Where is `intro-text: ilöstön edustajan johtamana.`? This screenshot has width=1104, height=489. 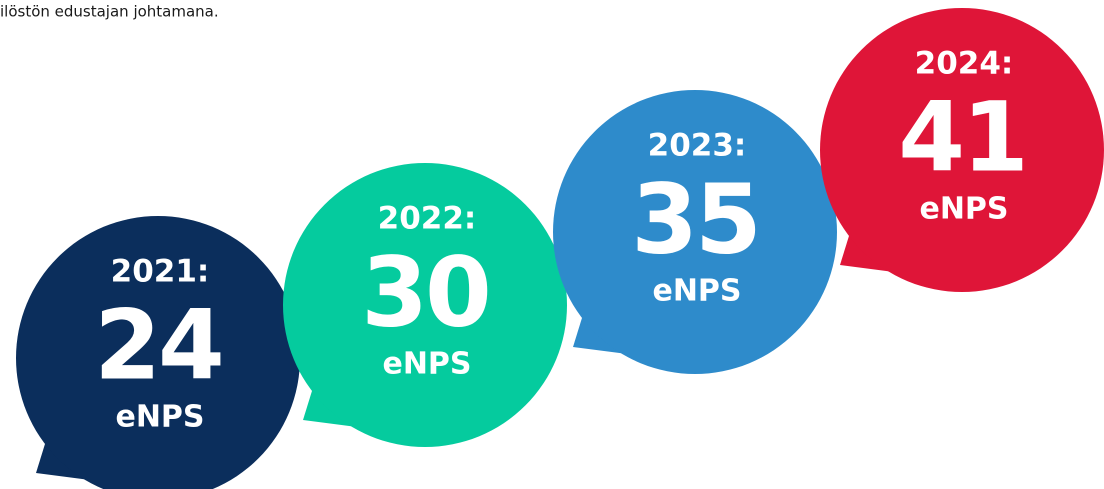
intro-text: ilöstön edustajan johtamana. is located at coordinates (109, 12).